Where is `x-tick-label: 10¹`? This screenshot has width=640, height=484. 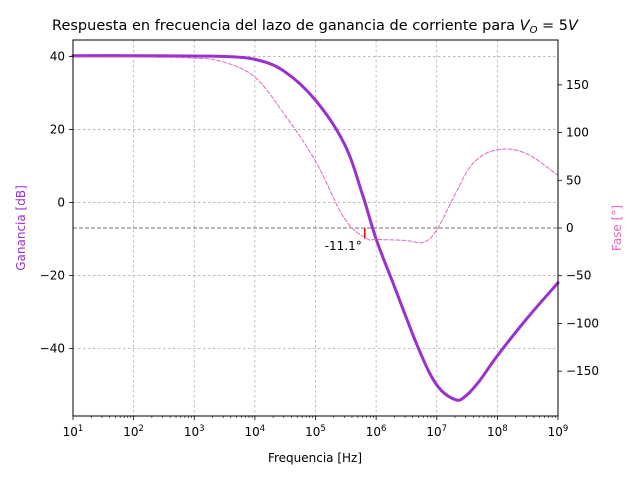
x-tick-label: 10¹ is located at coordinates (73, 431).